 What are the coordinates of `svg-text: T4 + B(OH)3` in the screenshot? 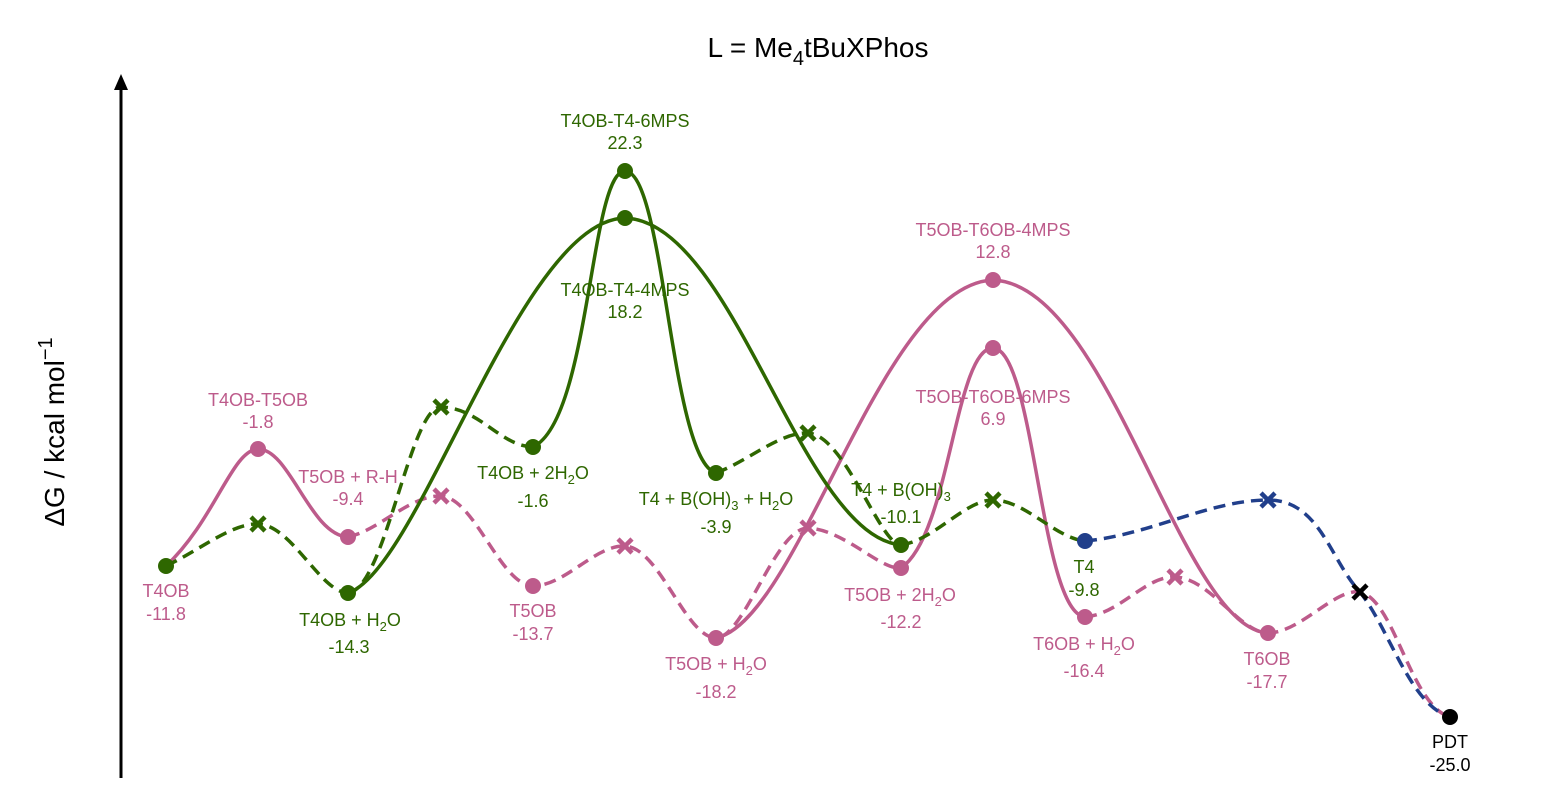 It's located at (901, 492).